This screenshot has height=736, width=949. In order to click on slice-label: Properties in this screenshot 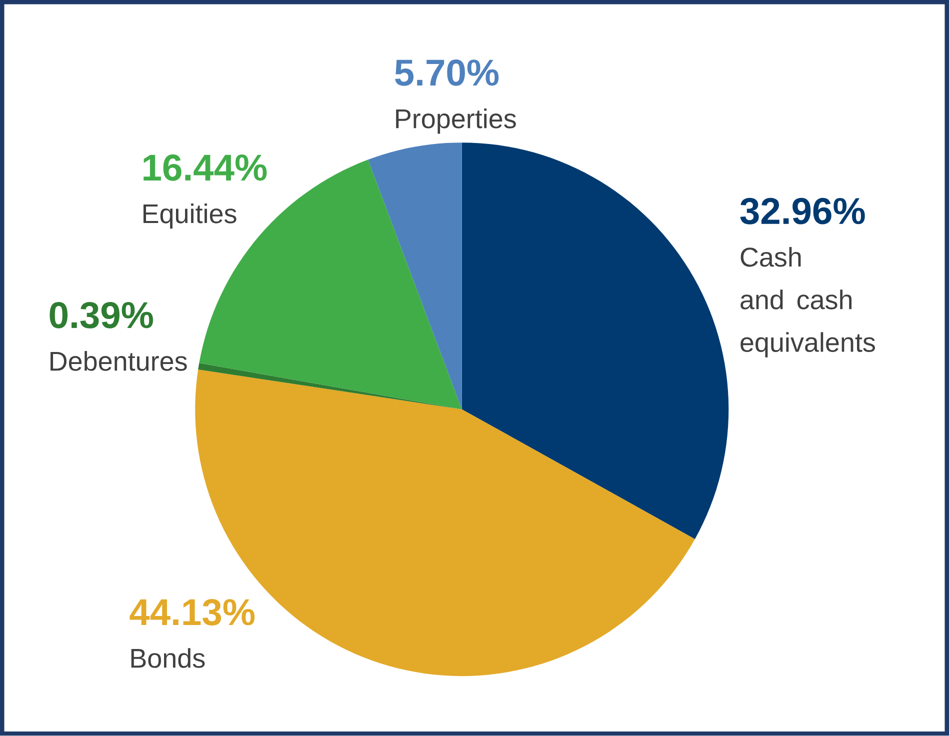, I will do `click(456, 121)`.